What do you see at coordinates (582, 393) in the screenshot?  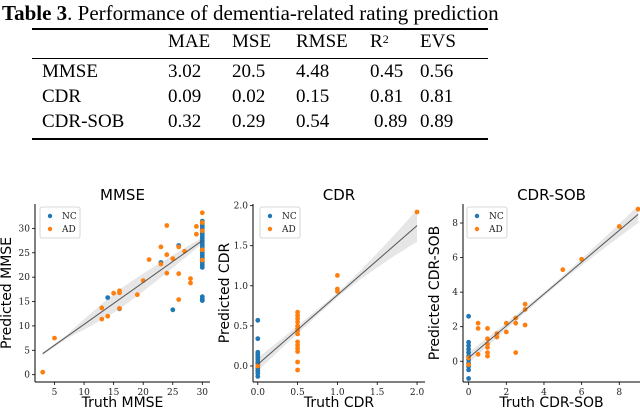 I see `x-tick-label: 6` at bounding box center [582, 393].